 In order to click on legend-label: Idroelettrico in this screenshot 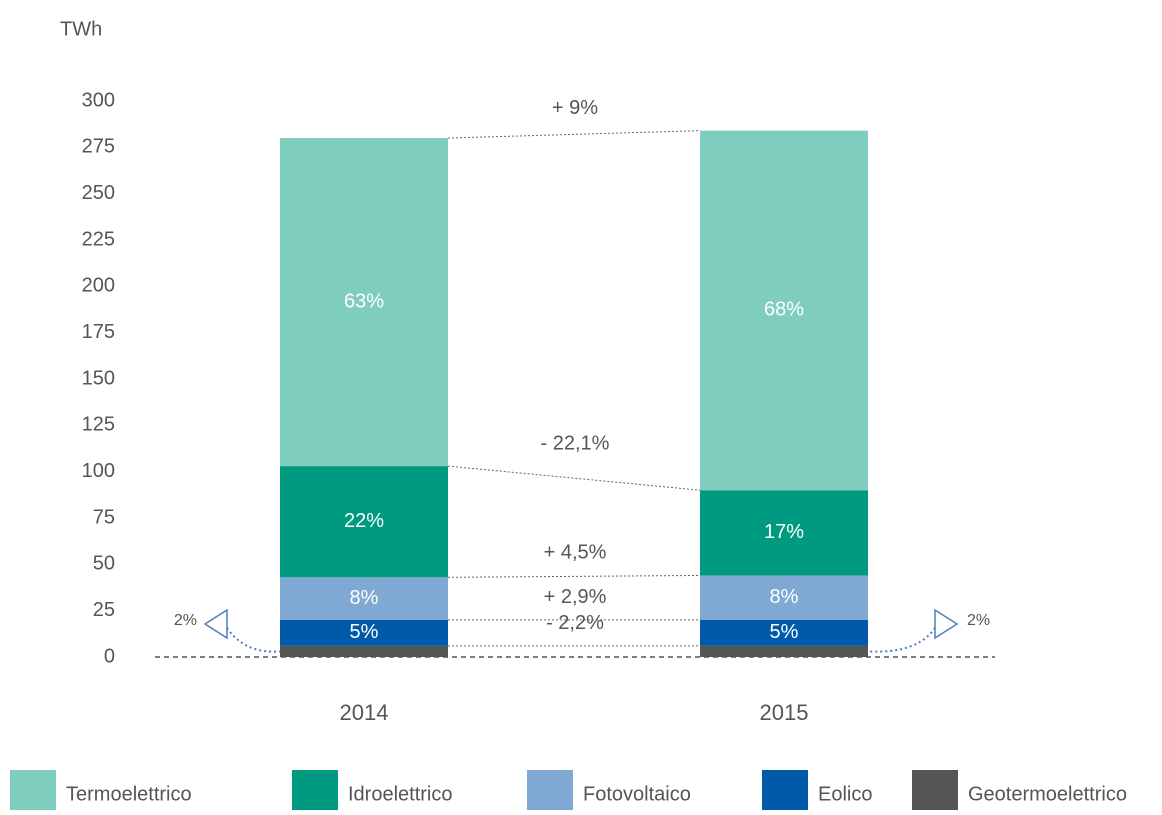, I will do `click(400, 794)`.